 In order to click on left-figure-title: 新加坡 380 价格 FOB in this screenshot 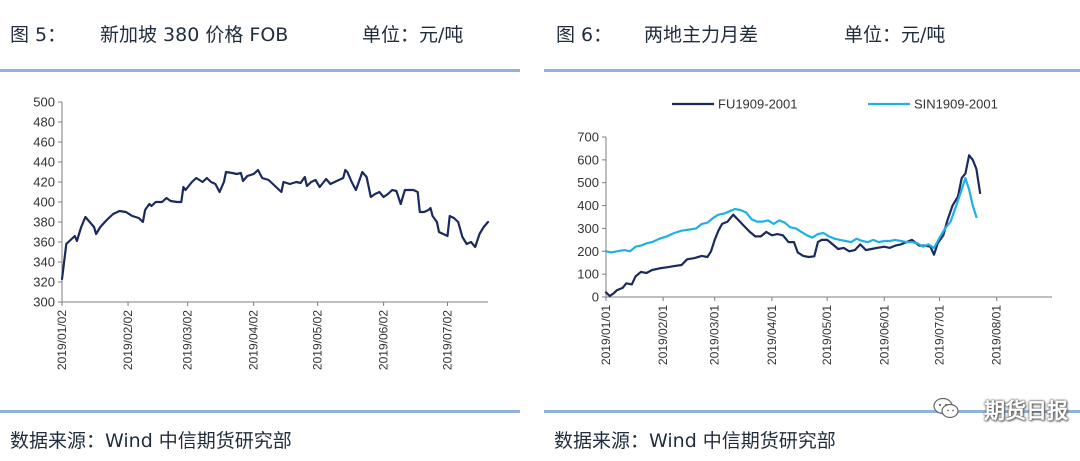, I will do `click(194, 35)`.